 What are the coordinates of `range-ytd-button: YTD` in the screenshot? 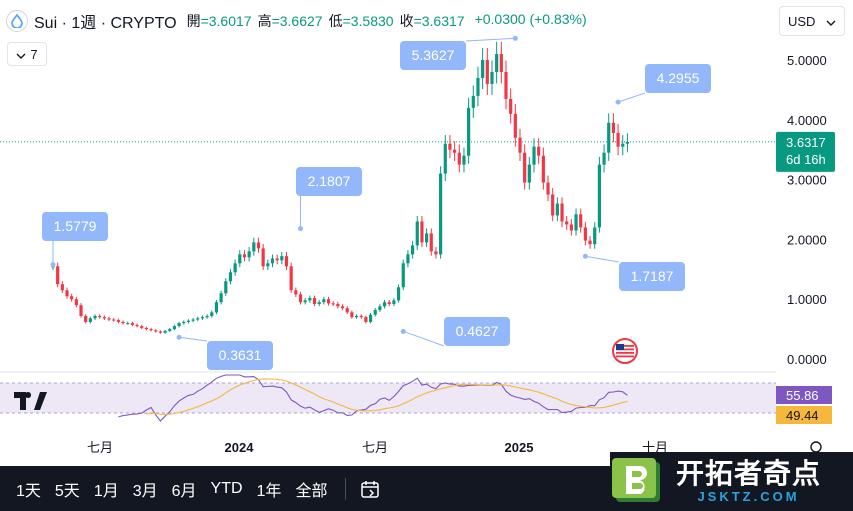 It's located at (226, 488).